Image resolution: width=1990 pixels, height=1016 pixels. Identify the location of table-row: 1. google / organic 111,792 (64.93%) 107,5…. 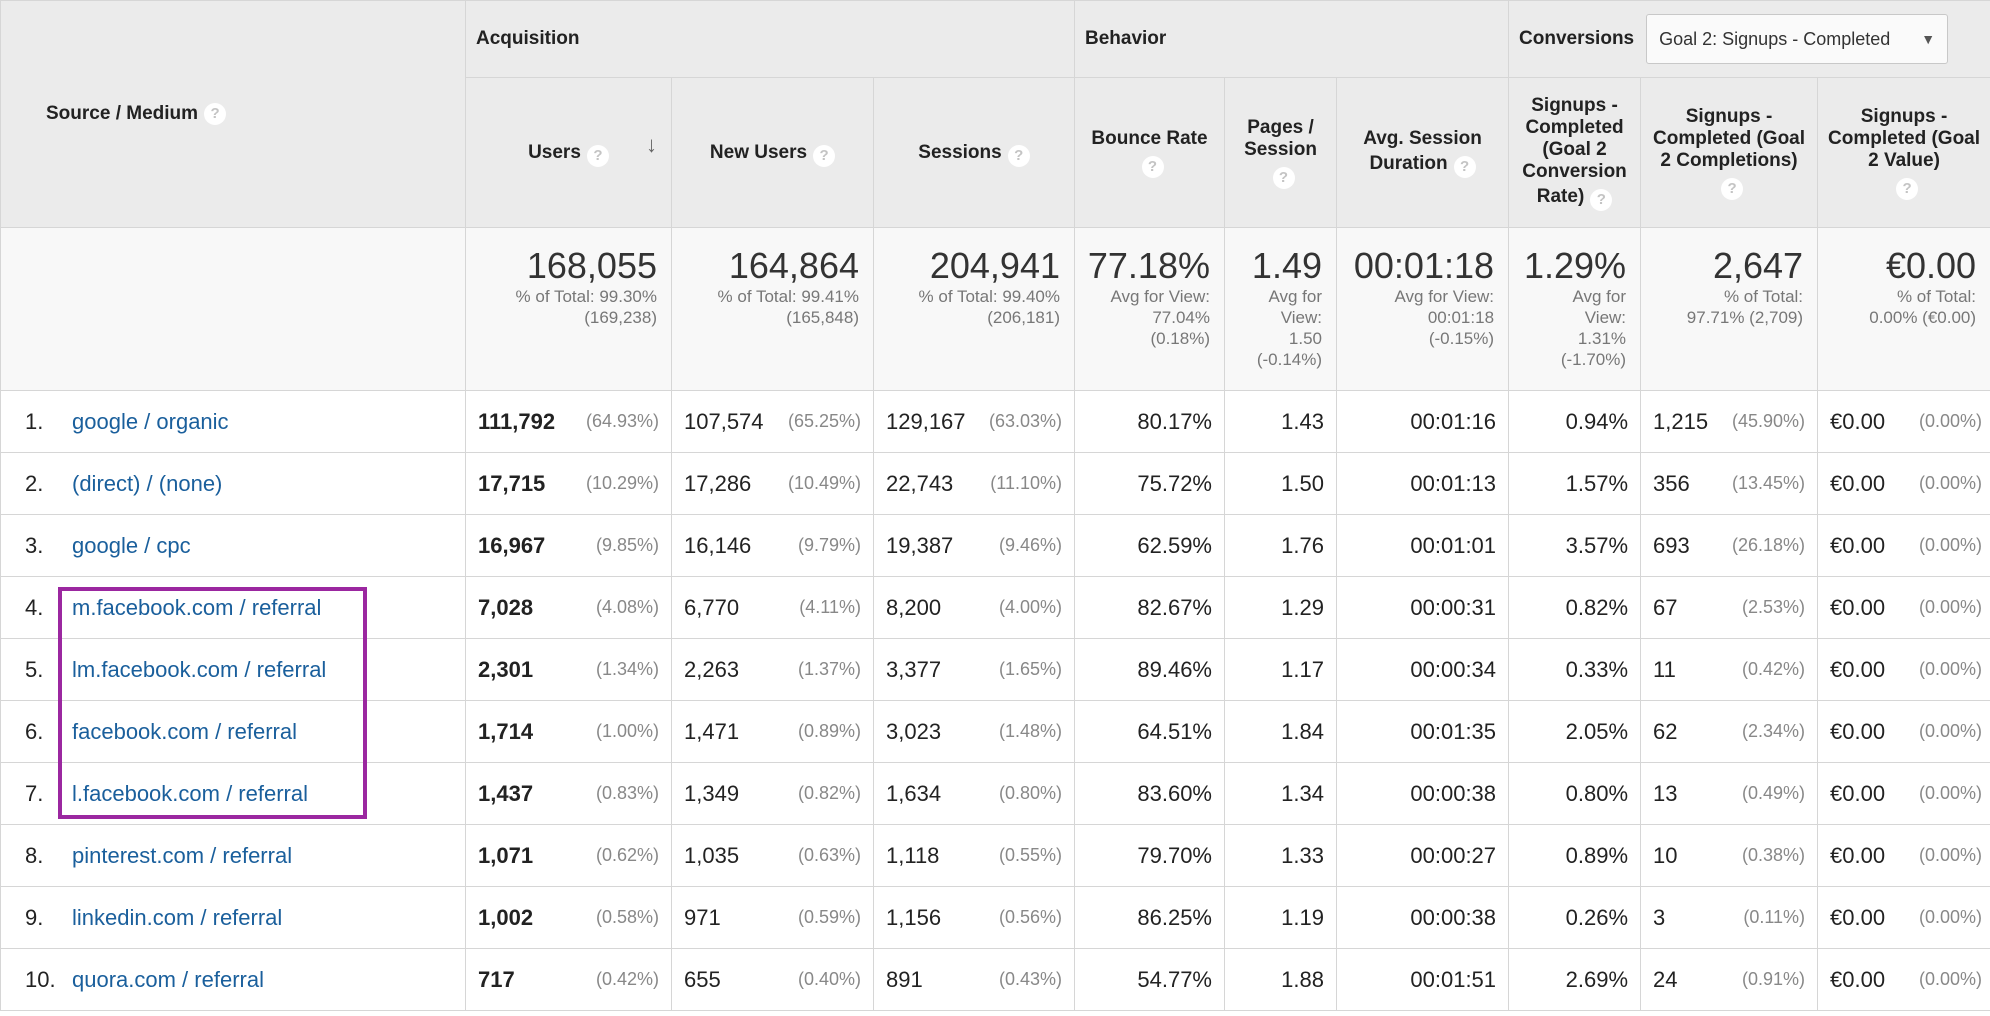
(995, 421).